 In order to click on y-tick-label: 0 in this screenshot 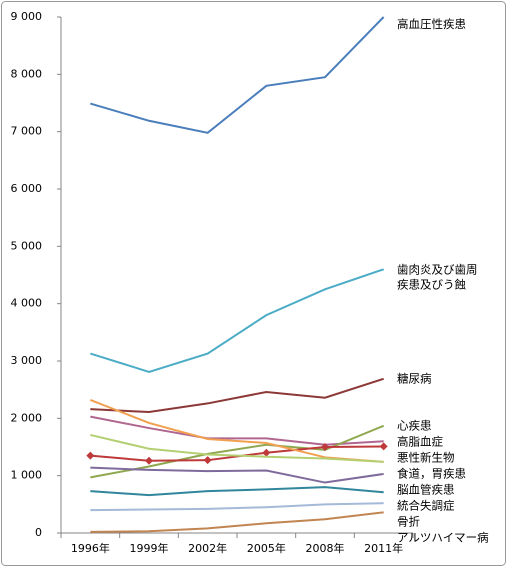, I will do `click(38, 532)`.